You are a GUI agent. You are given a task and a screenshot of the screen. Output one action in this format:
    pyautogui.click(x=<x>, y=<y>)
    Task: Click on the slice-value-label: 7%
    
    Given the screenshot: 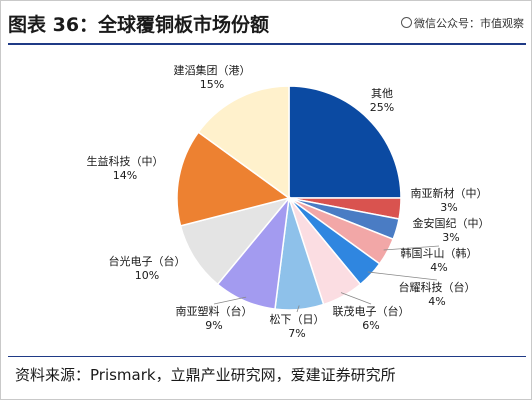 What is the action you would take?
    pyautogui.click(x=296, y=333)
    